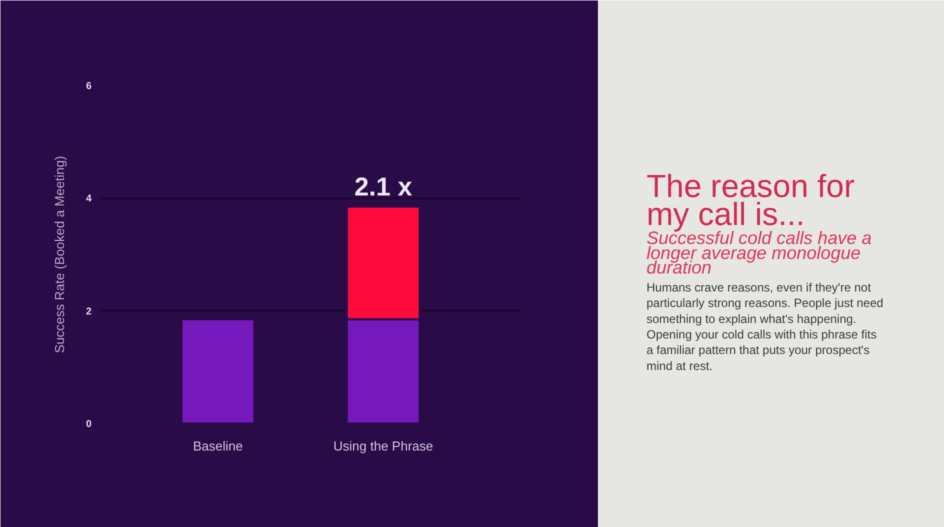  I want to click on y-tick-label: 0, so click(89, 424).